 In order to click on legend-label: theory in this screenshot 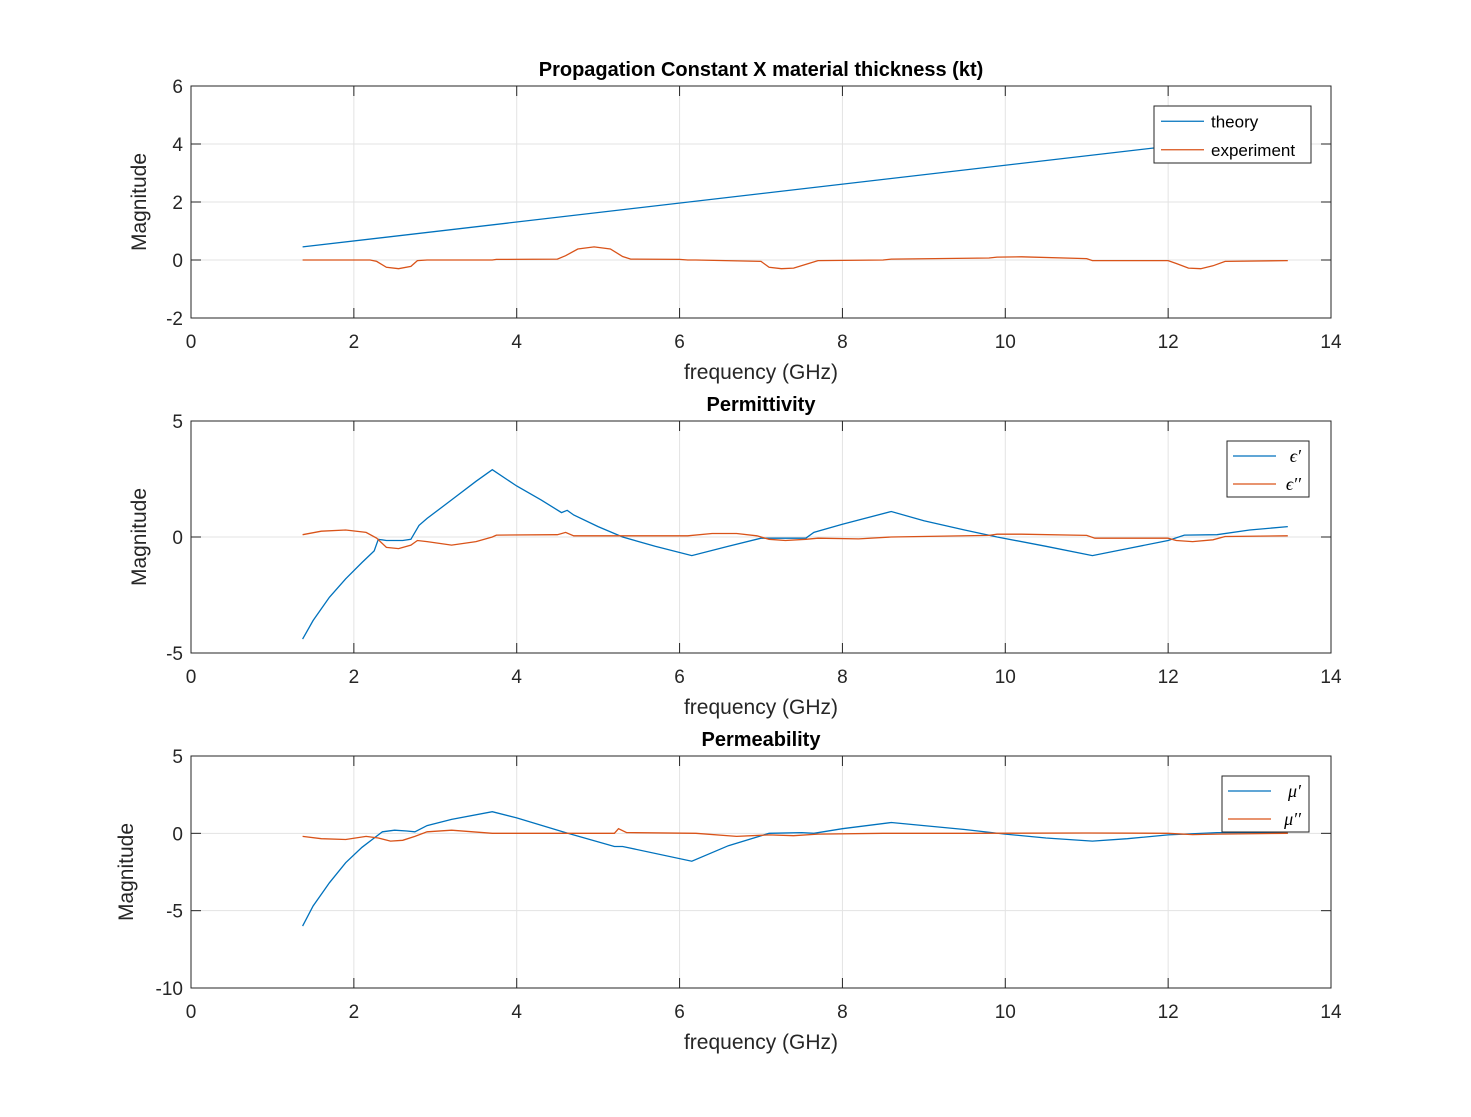, I will do `click(1235, 121)`.